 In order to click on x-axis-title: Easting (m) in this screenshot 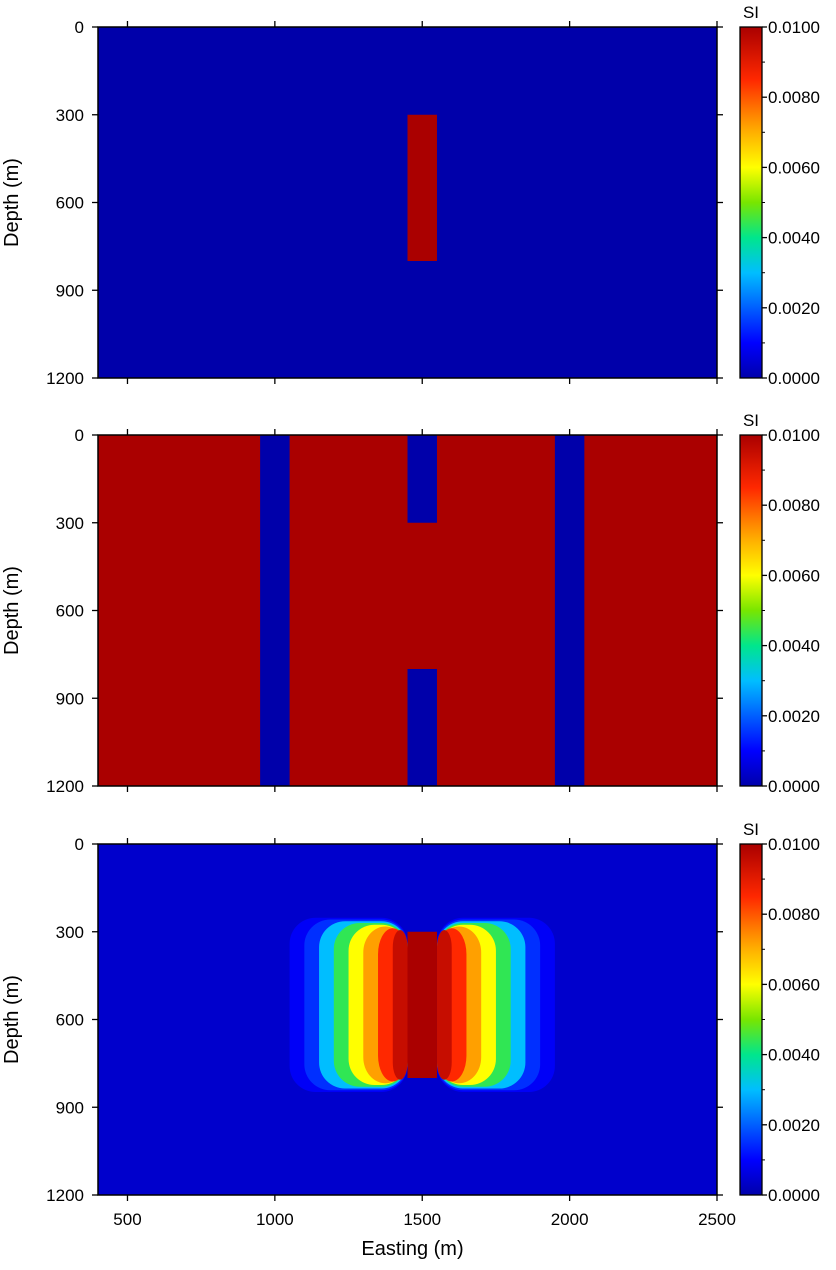, I will do `click(412, 1249)`.